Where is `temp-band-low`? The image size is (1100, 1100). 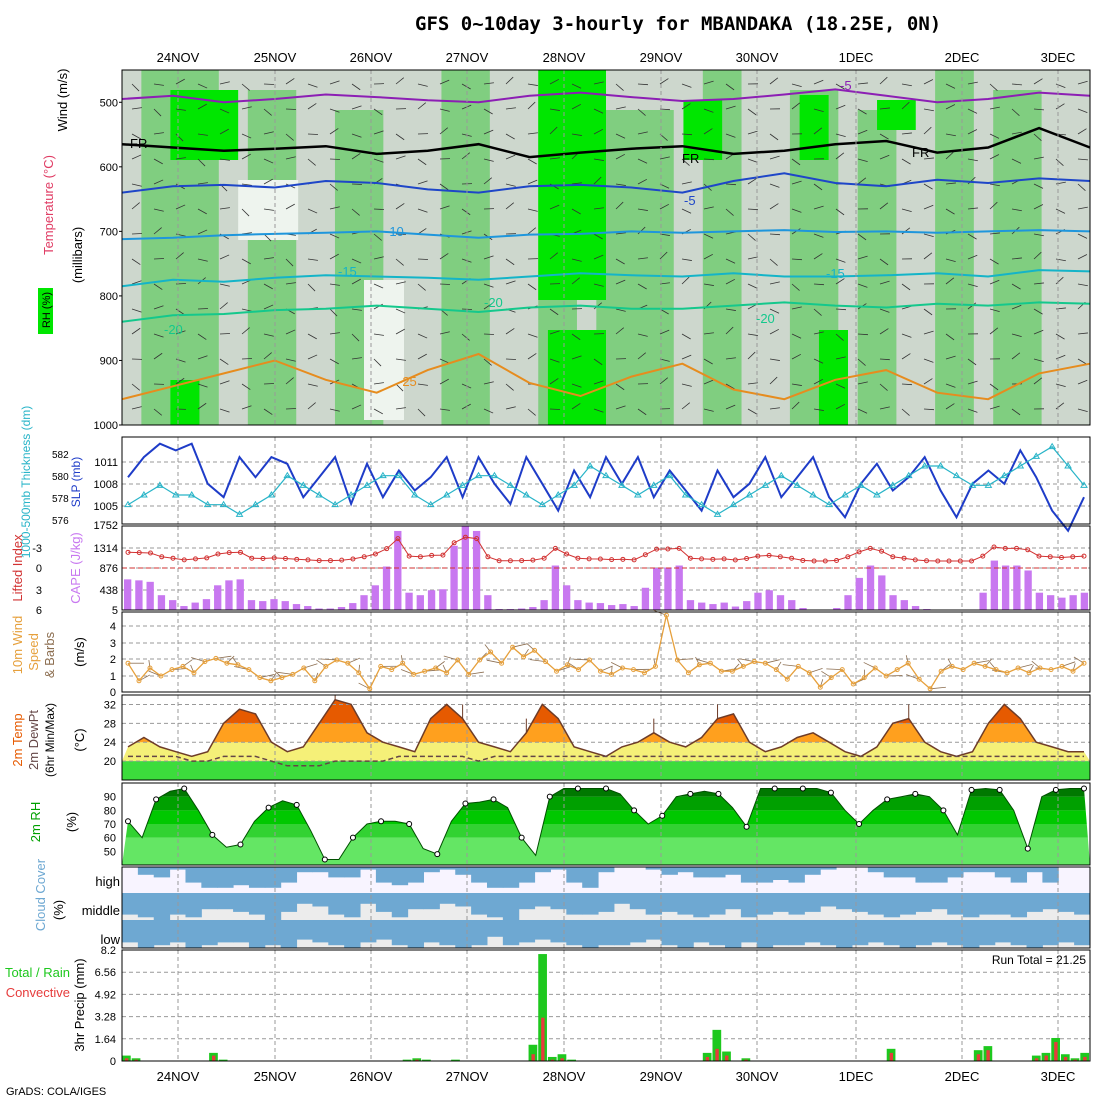 temp-band-low is located at coordinates (606, 770).